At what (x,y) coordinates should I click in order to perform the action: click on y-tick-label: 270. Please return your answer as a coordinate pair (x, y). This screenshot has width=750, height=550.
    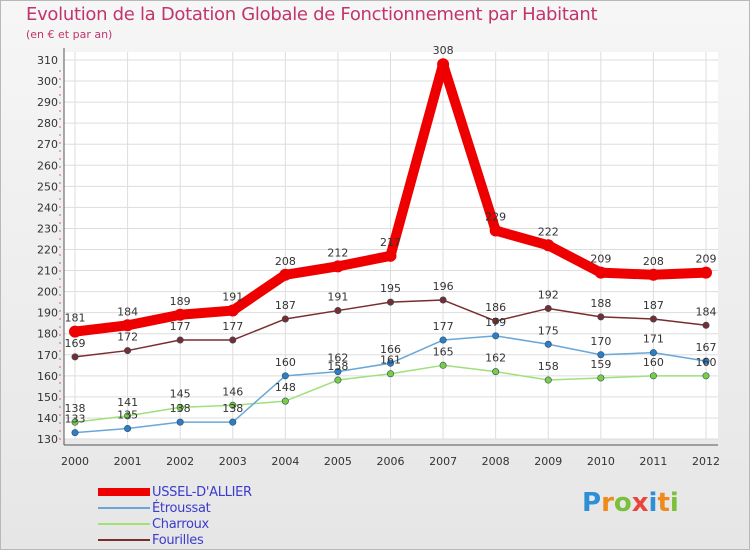
    Looking at the image, I should click on (47, 144).